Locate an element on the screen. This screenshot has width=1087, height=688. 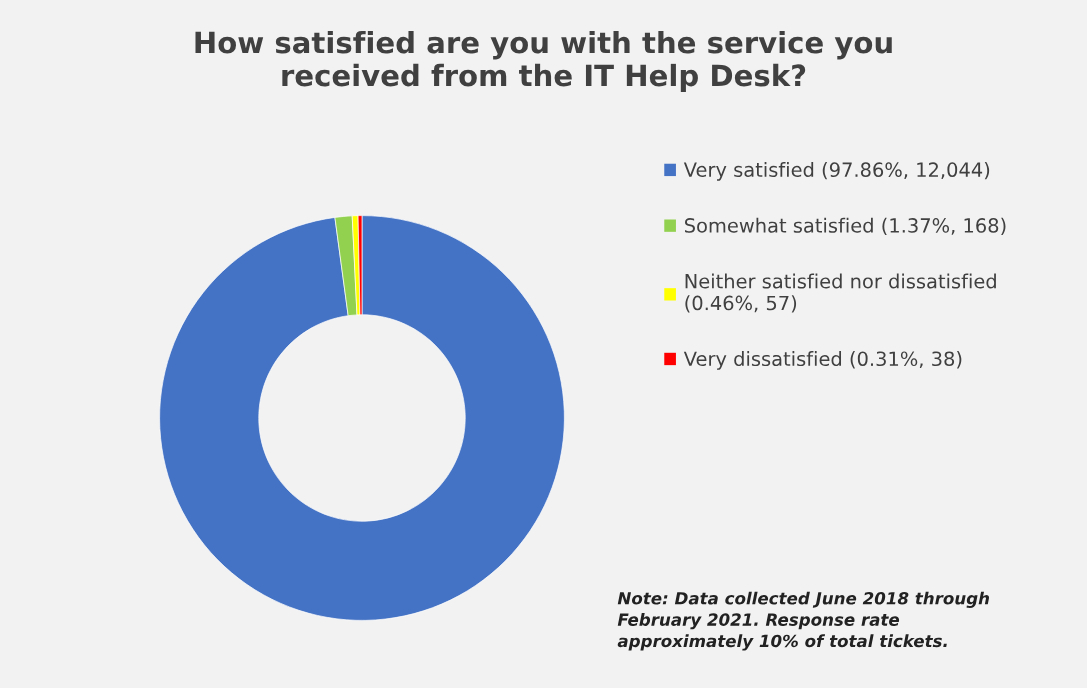
legend-label: Somewhat satisfied (1.37%, 168) is located at coordinates (845, 226).